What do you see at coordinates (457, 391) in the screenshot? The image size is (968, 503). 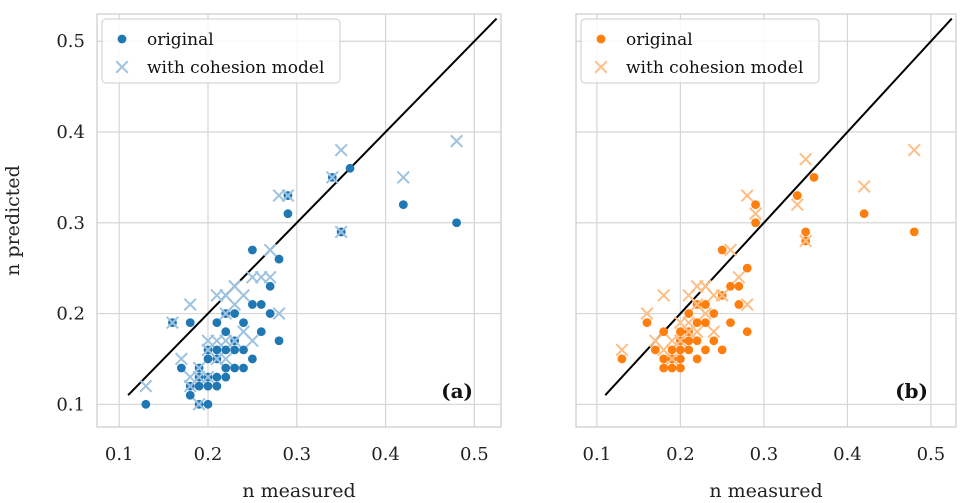 I see `panel-label: (a)` at bounding box center [457, 391].